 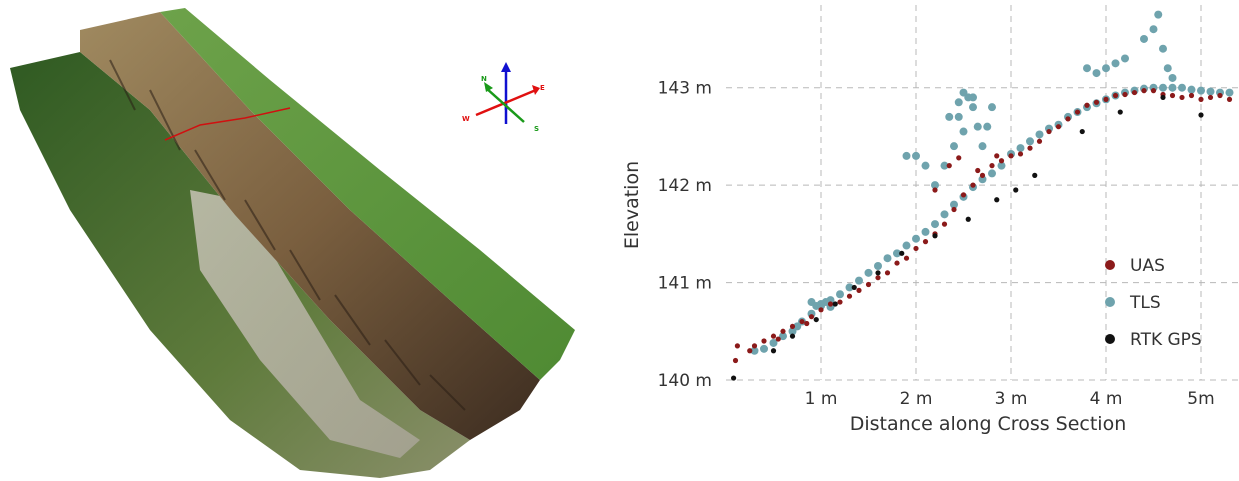 I want to click on gravel-bar, so click(x=305, y=324).